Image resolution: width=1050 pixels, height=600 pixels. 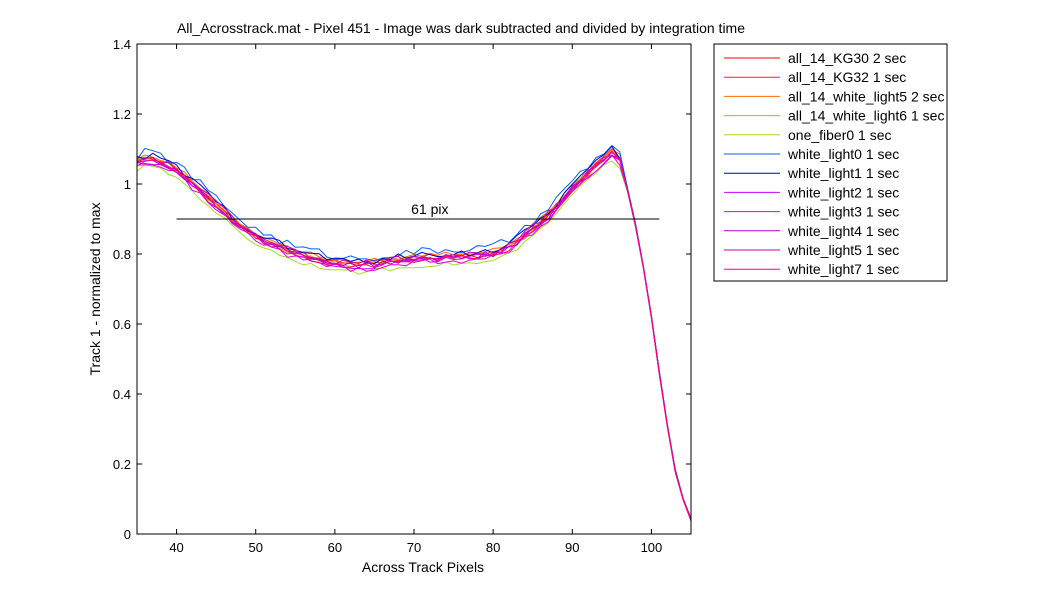 I want to click on y-tick-label-2: 0.4, so click(x=122, y=394).